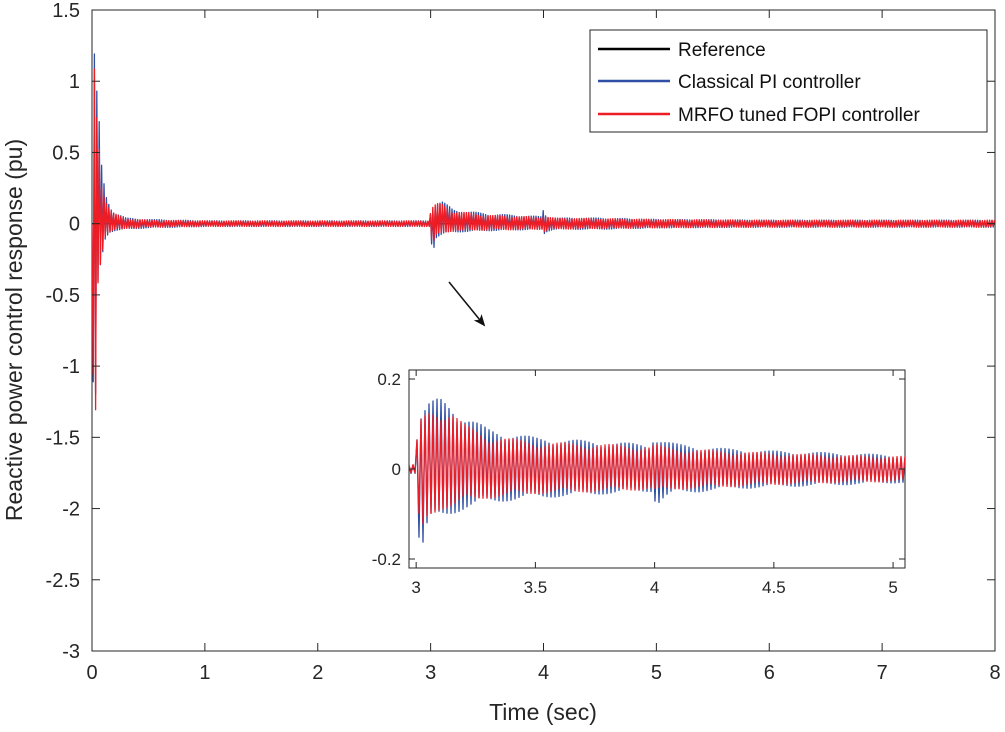 Image resolution: width=1005 pixels, height=732 pixels. I want to click on main-y-tick-label: 0.5, so click(66, 153).